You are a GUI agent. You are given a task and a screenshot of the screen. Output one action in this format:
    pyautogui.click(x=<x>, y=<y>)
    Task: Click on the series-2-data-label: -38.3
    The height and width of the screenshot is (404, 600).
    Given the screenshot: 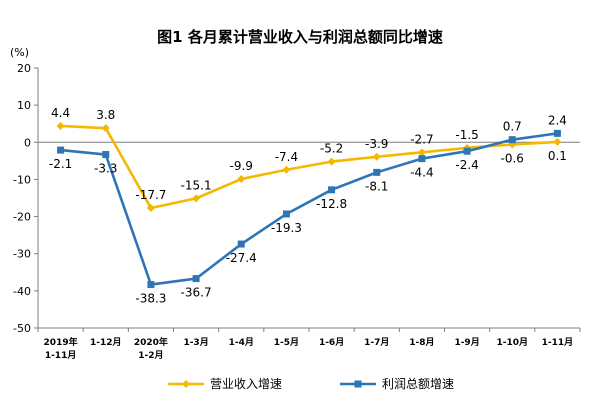 What is the action you would take?
    pyautogui.click(x=150, y=299)
    